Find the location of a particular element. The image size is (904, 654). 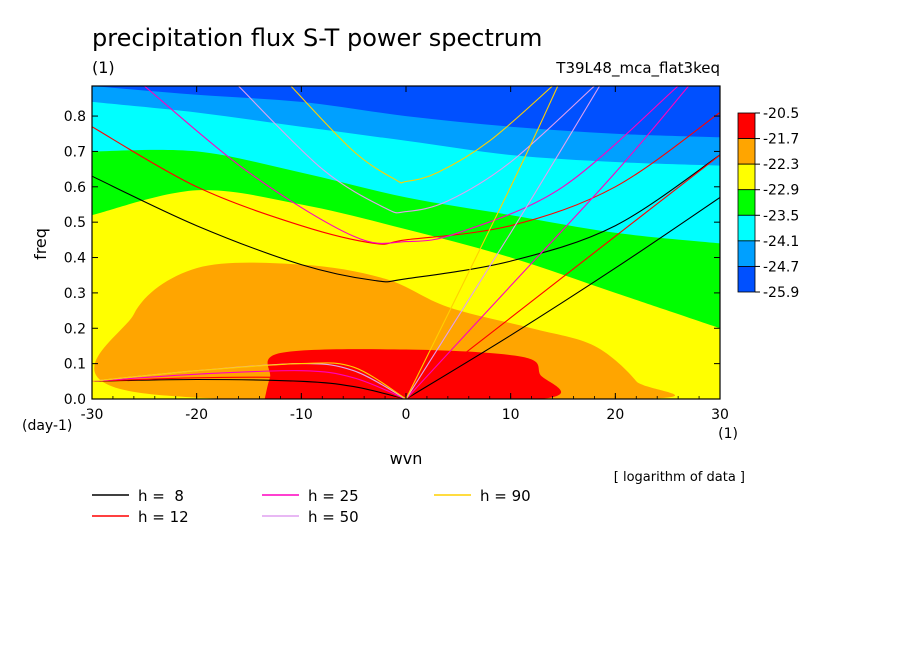

chart-title: precipitation flux S-T power spectrum is located at coordinates (317, 38).